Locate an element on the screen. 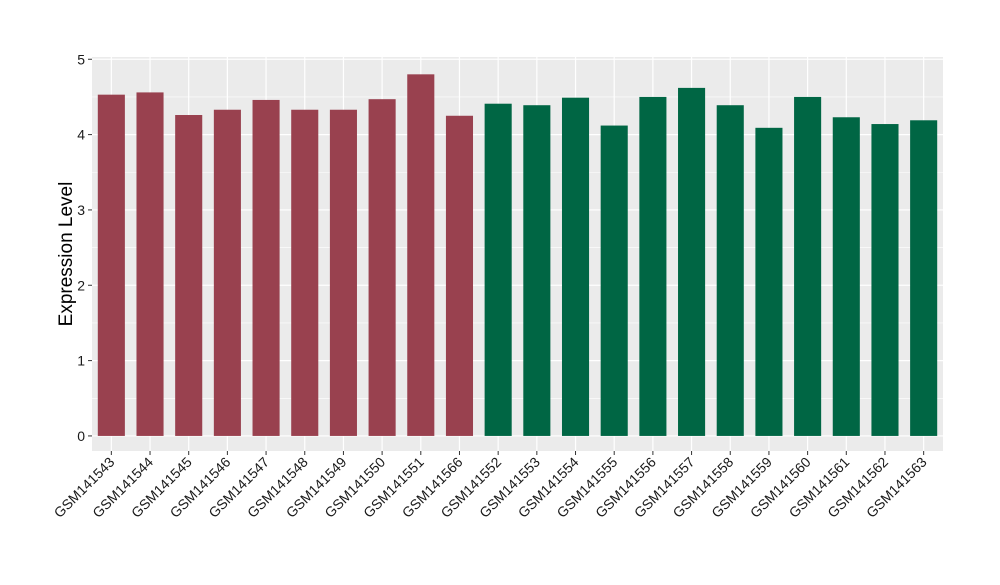  bar-GSM141559 is located at coordinates (769, 281).